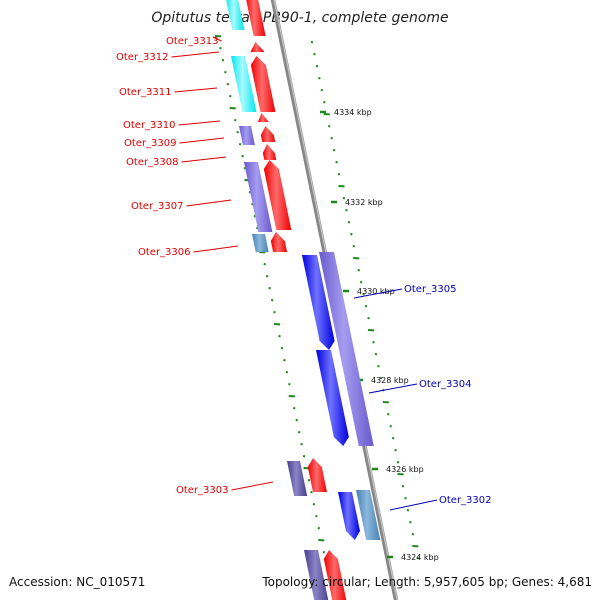  Describe the element at coordinates (152, 162) in the screenshot. I see `gene-label-oter_3308: Oter_3308` at that location.